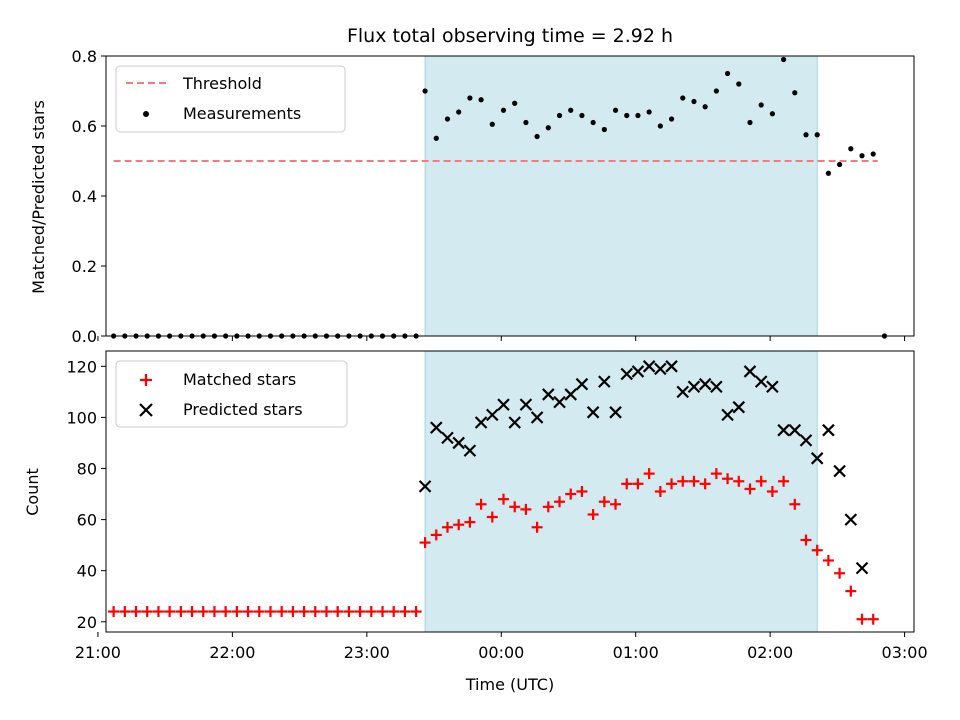 The image size is (960, 720). I want to click on top-y-tick-label: 0.2, so click(84, 266).